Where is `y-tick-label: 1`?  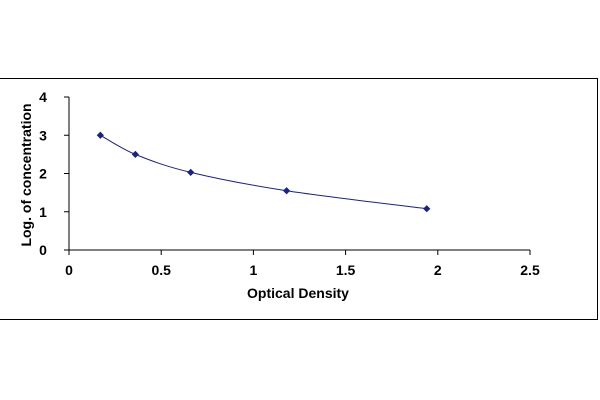 y-tick-label: 1 is located at coordinates (43, 212).